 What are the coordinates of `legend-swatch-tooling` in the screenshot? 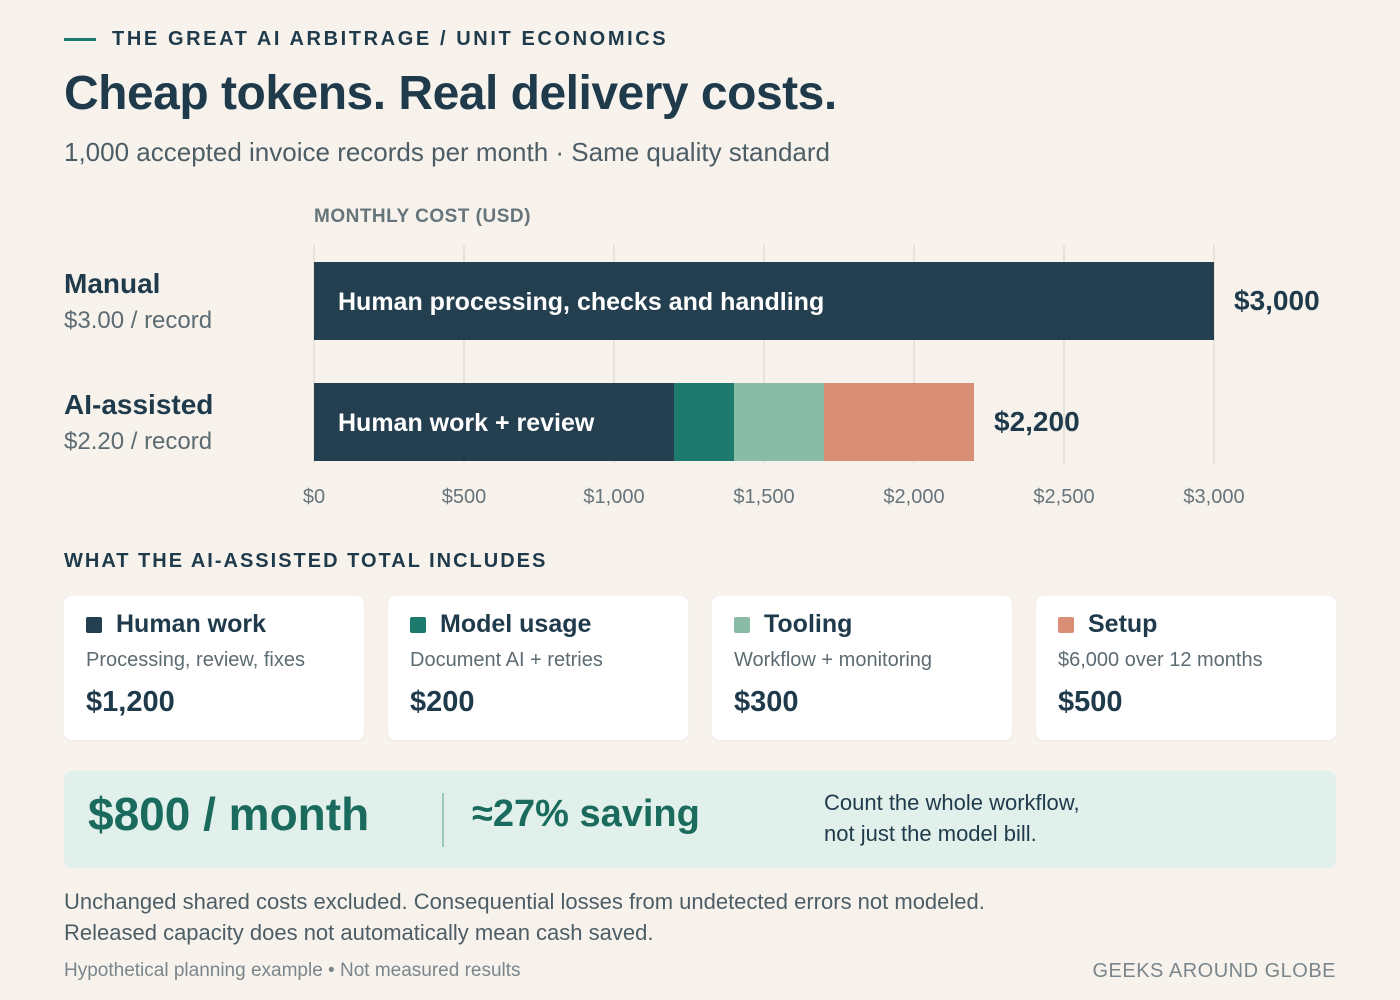 It's located at (742, 624).